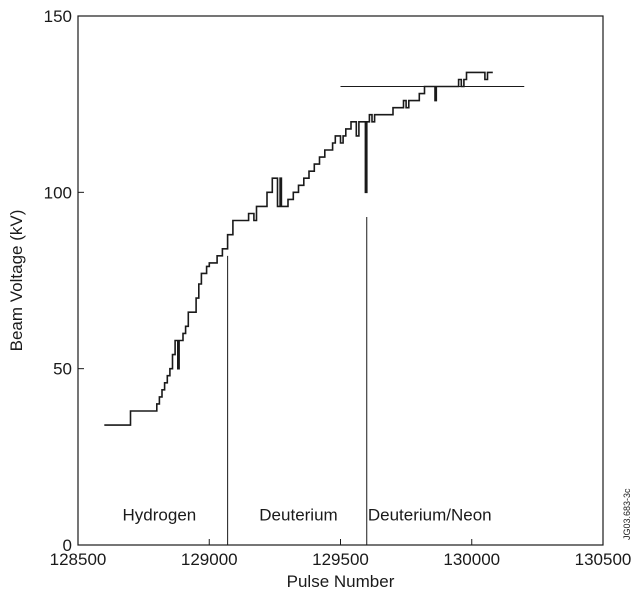  Describe the element at coordinates (16, 281) in the screenshot. I see `y-axis-label: Beam Voltage (kV)` at that location.